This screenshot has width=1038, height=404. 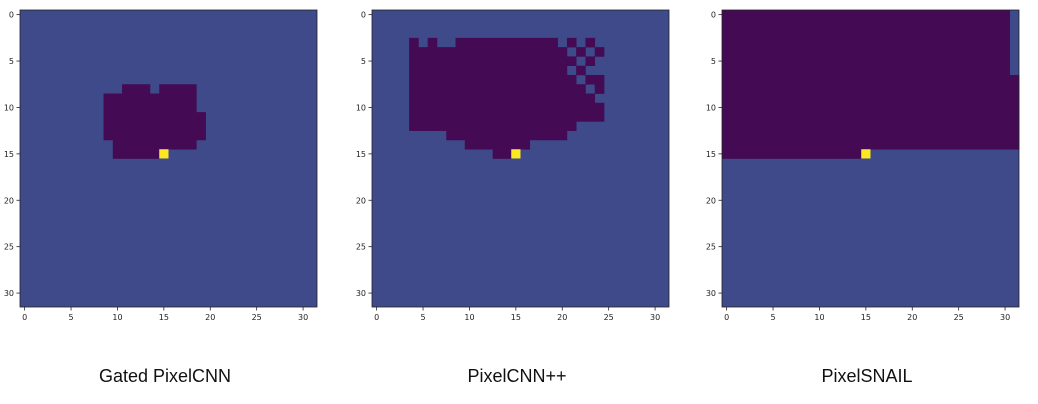 I want to click on caption-gated-pixelcnn: Gated PixelCNN, so click(x=165, y=376).